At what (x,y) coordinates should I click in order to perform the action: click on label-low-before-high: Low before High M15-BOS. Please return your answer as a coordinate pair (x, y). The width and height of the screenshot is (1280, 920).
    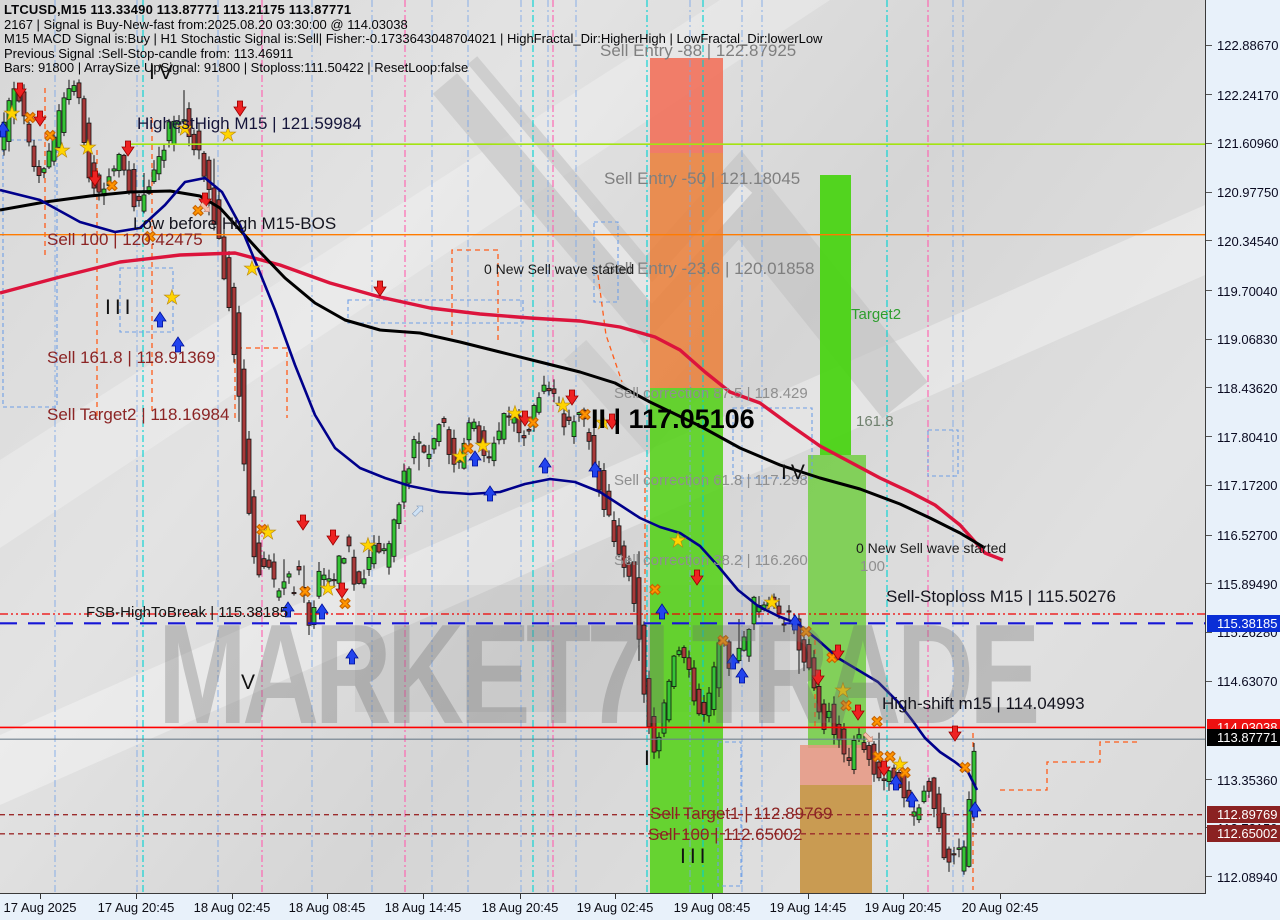
    Looking at the image, I should click on (235, 223).